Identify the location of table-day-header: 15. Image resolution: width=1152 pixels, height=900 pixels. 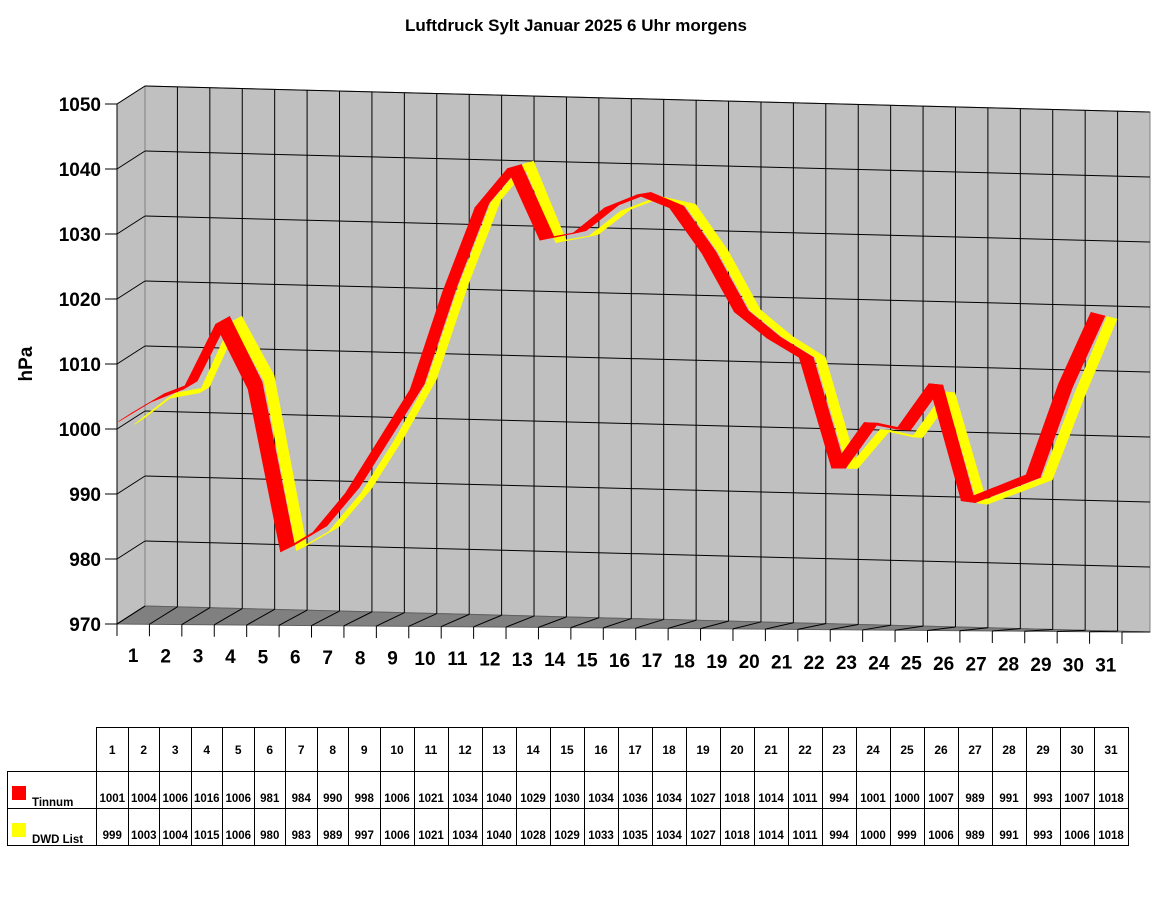
(567, 749).